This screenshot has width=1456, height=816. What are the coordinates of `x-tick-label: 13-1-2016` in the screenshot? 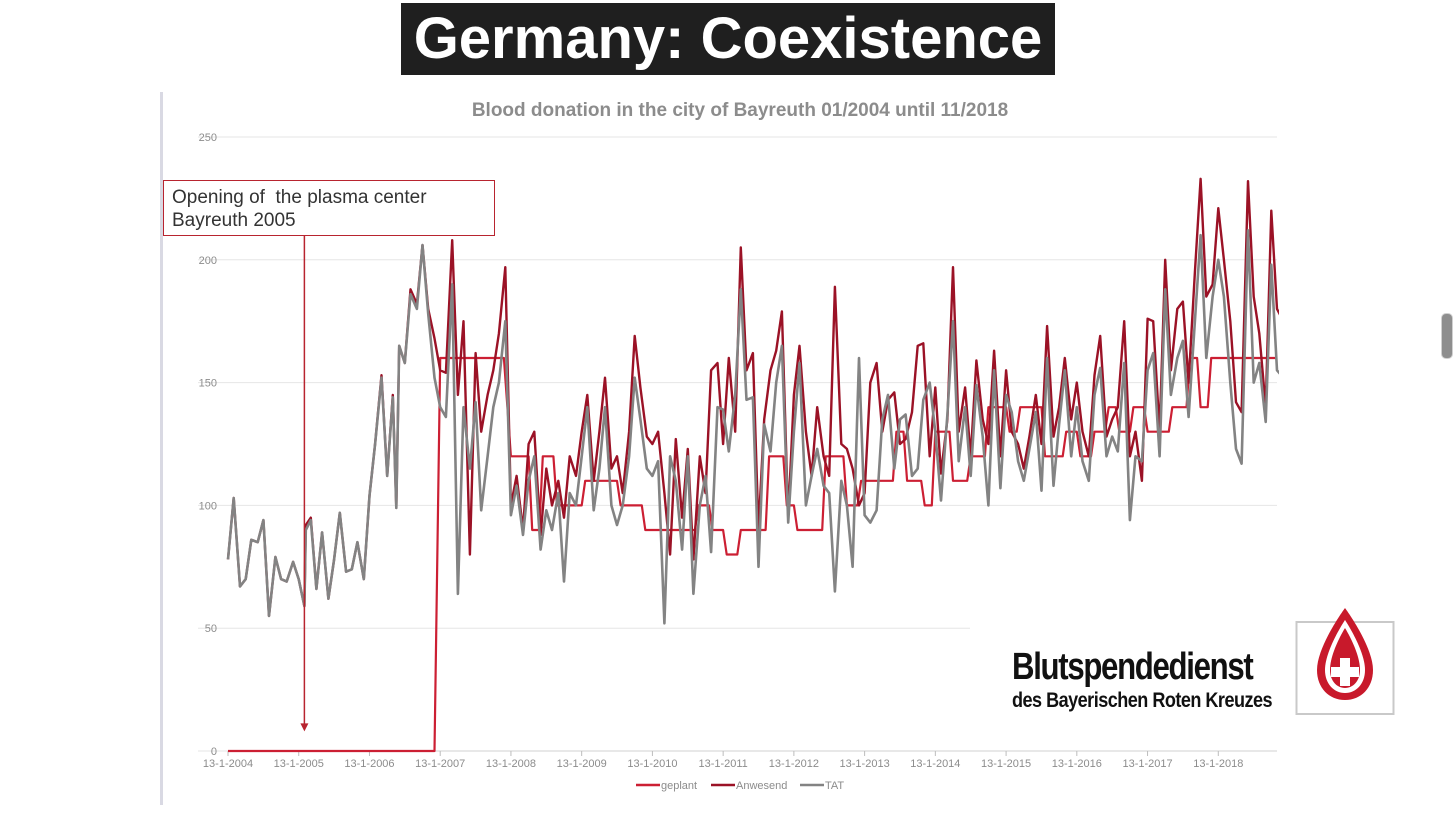 It's located at (1077, 764).